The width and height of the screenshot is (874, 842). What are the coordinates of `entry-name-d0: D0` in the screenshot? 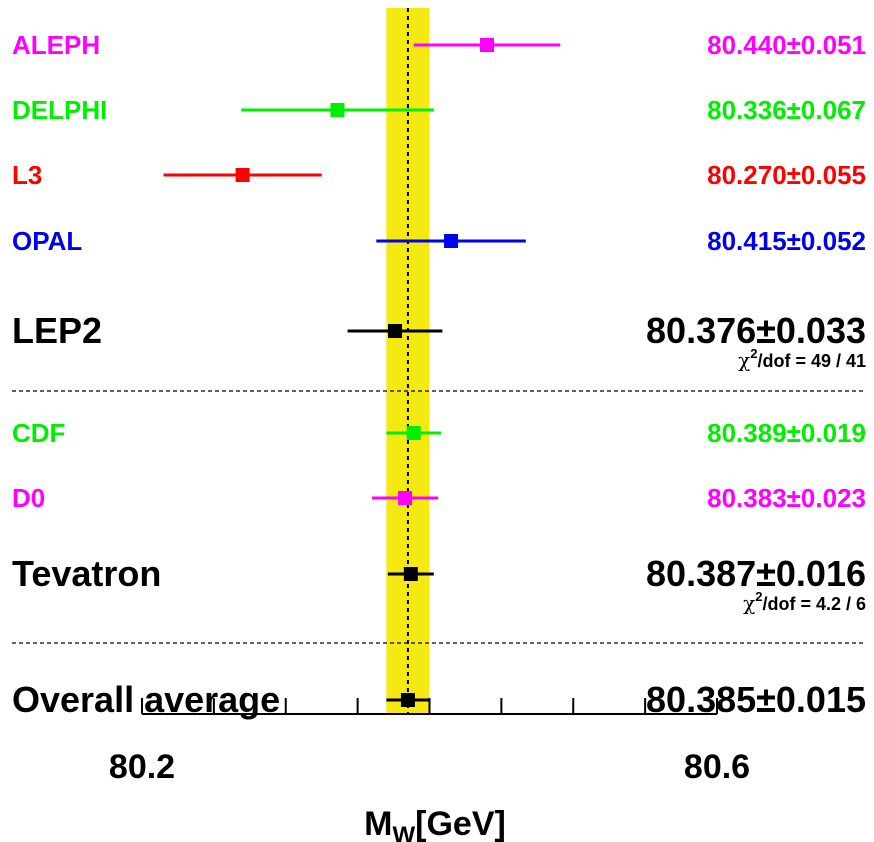 It's located at (28, 498).